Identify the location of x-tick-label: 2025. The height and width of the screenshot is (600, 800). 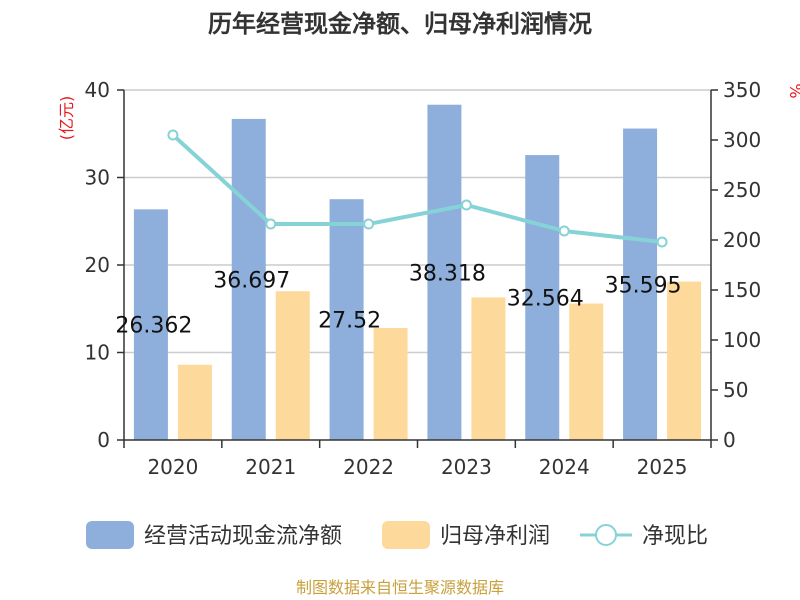
(662, 467).